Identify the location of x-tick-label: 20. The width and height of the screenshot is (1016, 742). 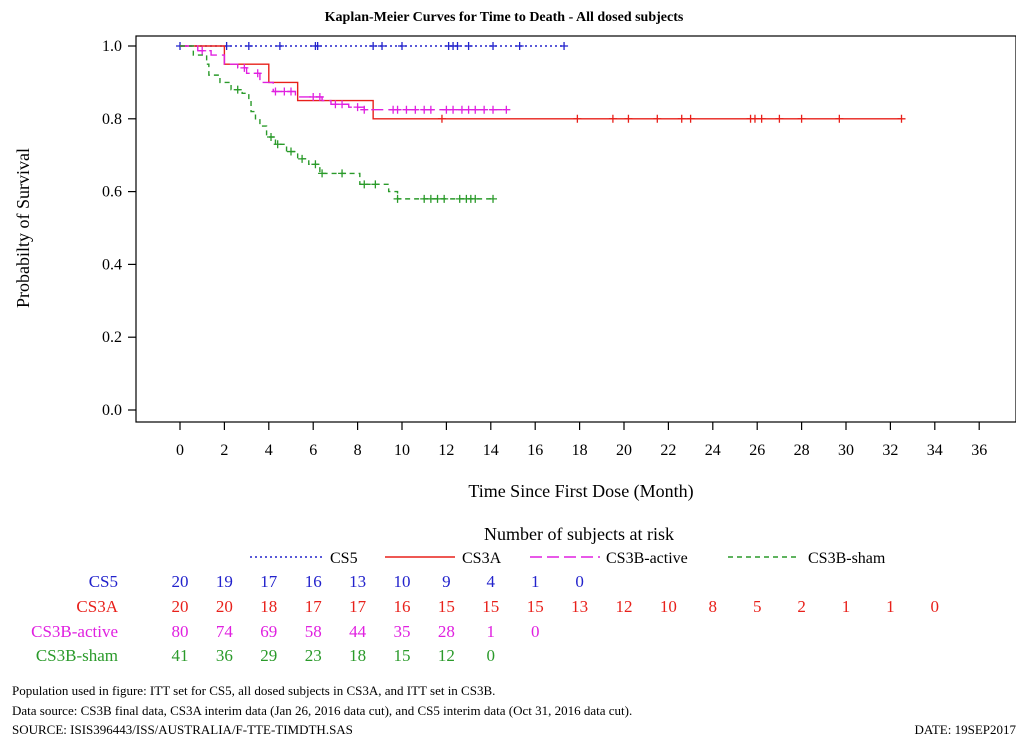
(624, 450).